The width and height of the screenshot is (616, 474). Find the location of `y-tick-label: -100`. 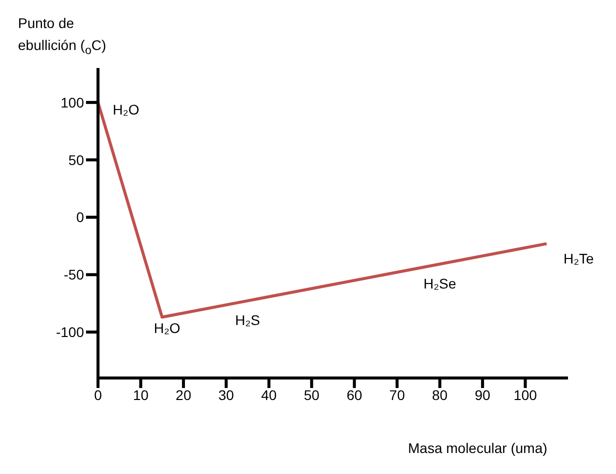

y-tick-label: -100 is located at coordinates (70, 332).